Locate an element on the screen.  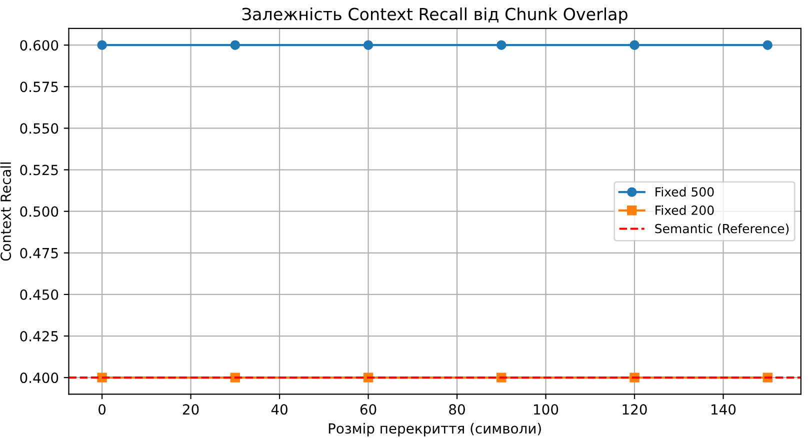
legend-label: Fixed 200 is located at coordinates (685, 210).